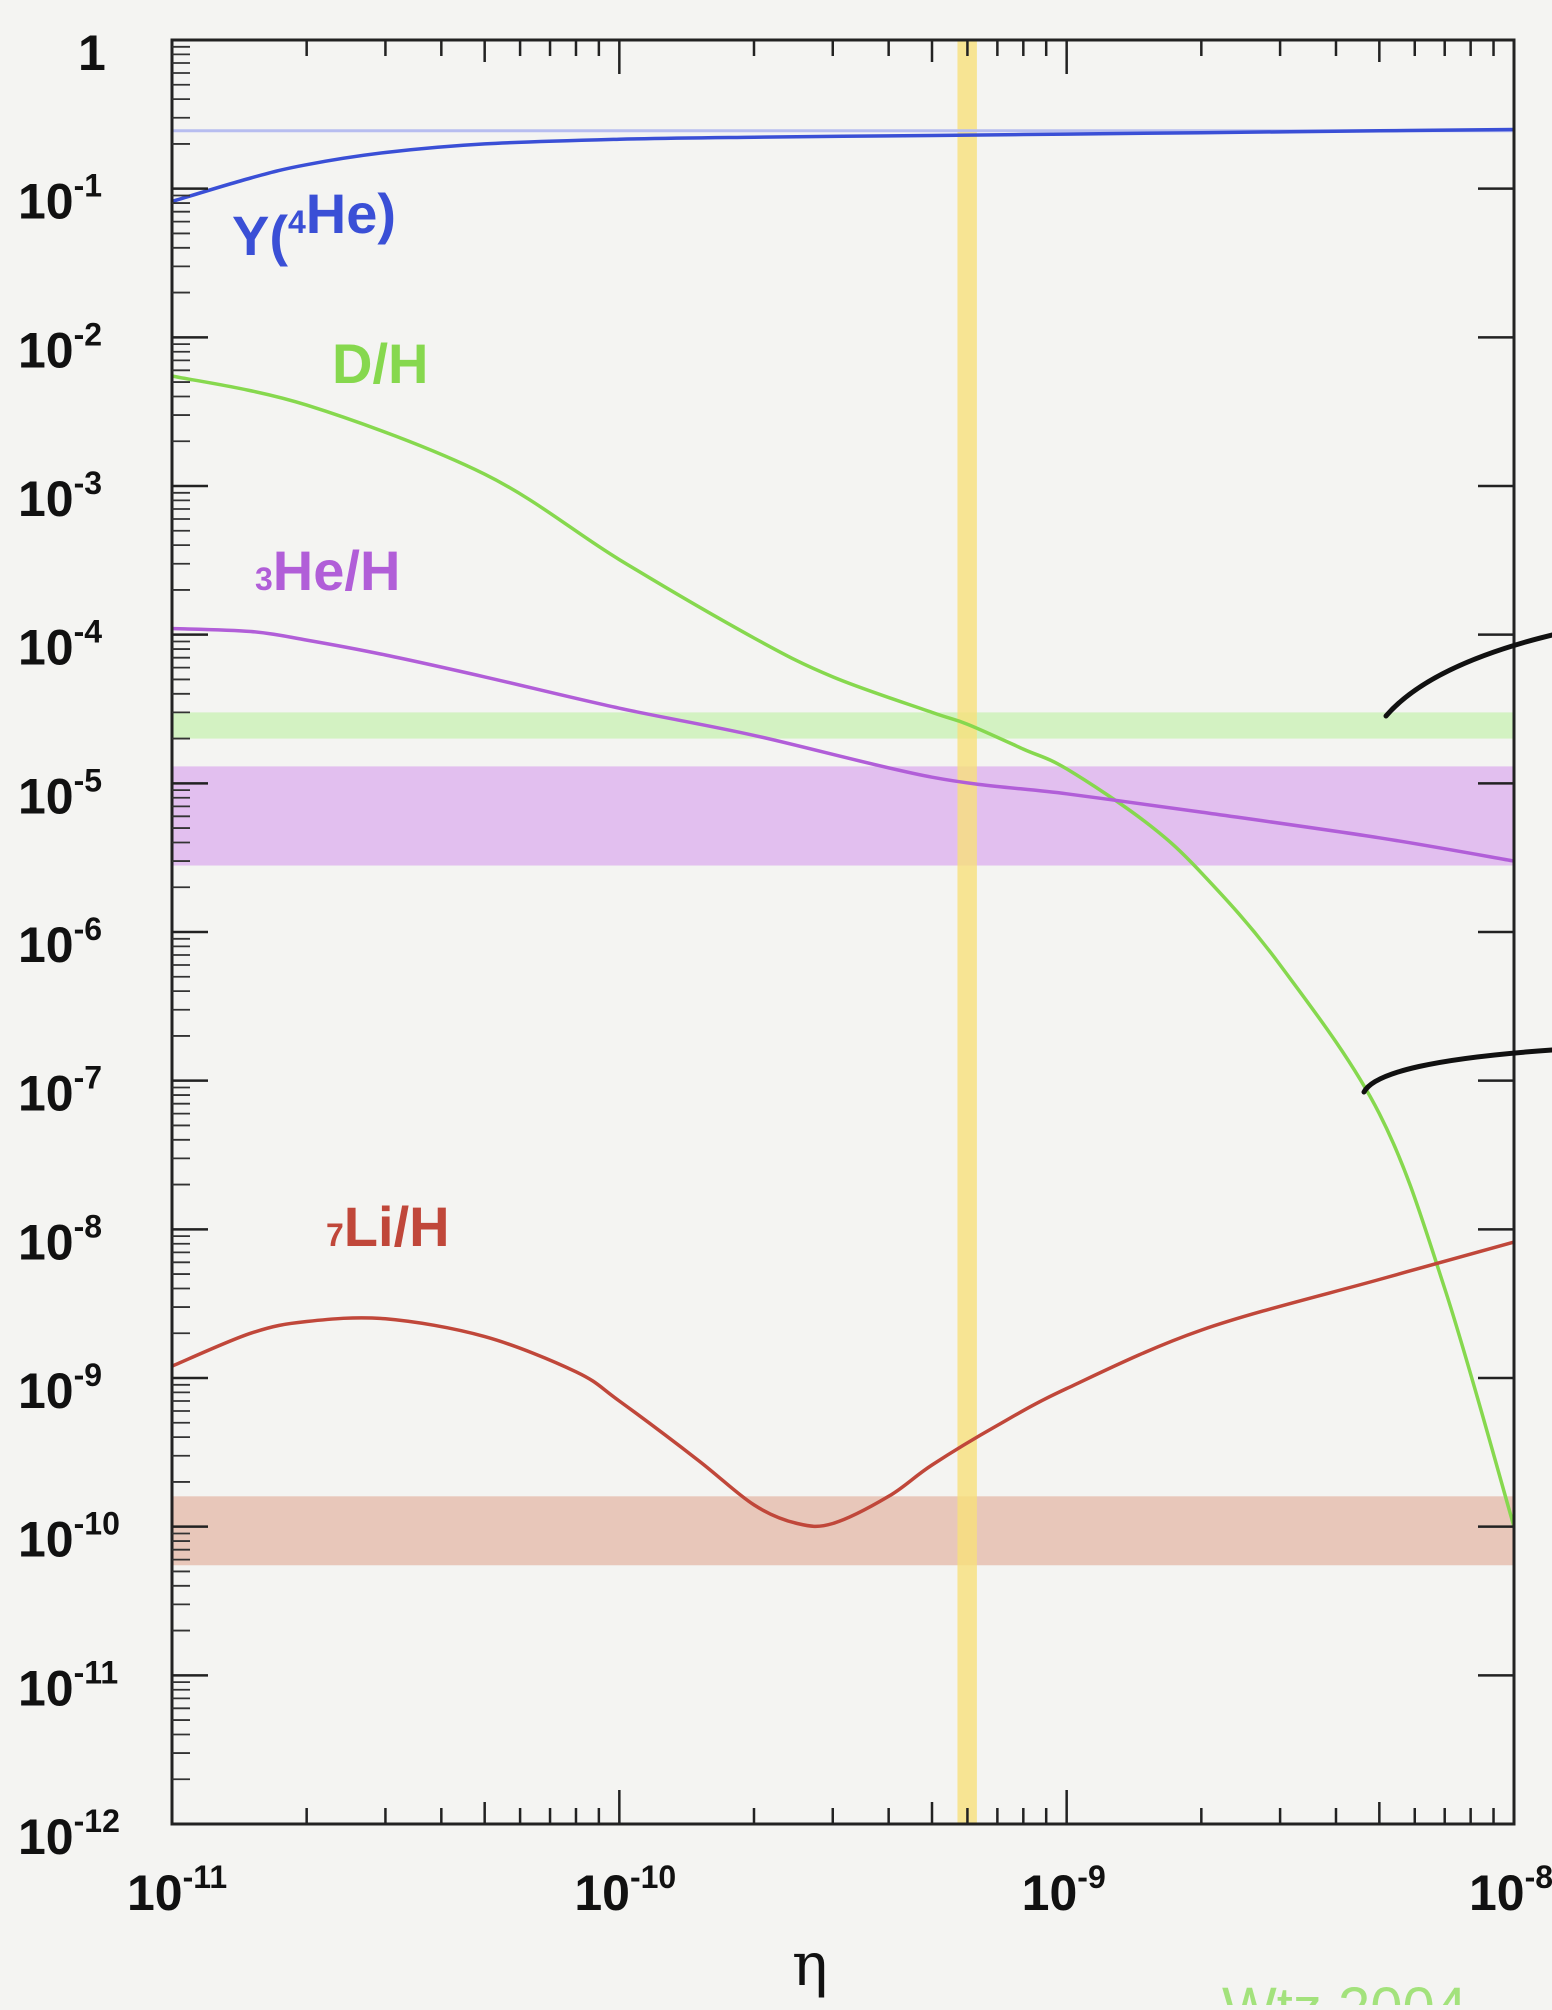 This screenshot has width=1552, height=2010. Describe the element at coordinates (1467, 675) in the screenshot. I see `arrow-upper` at that location.